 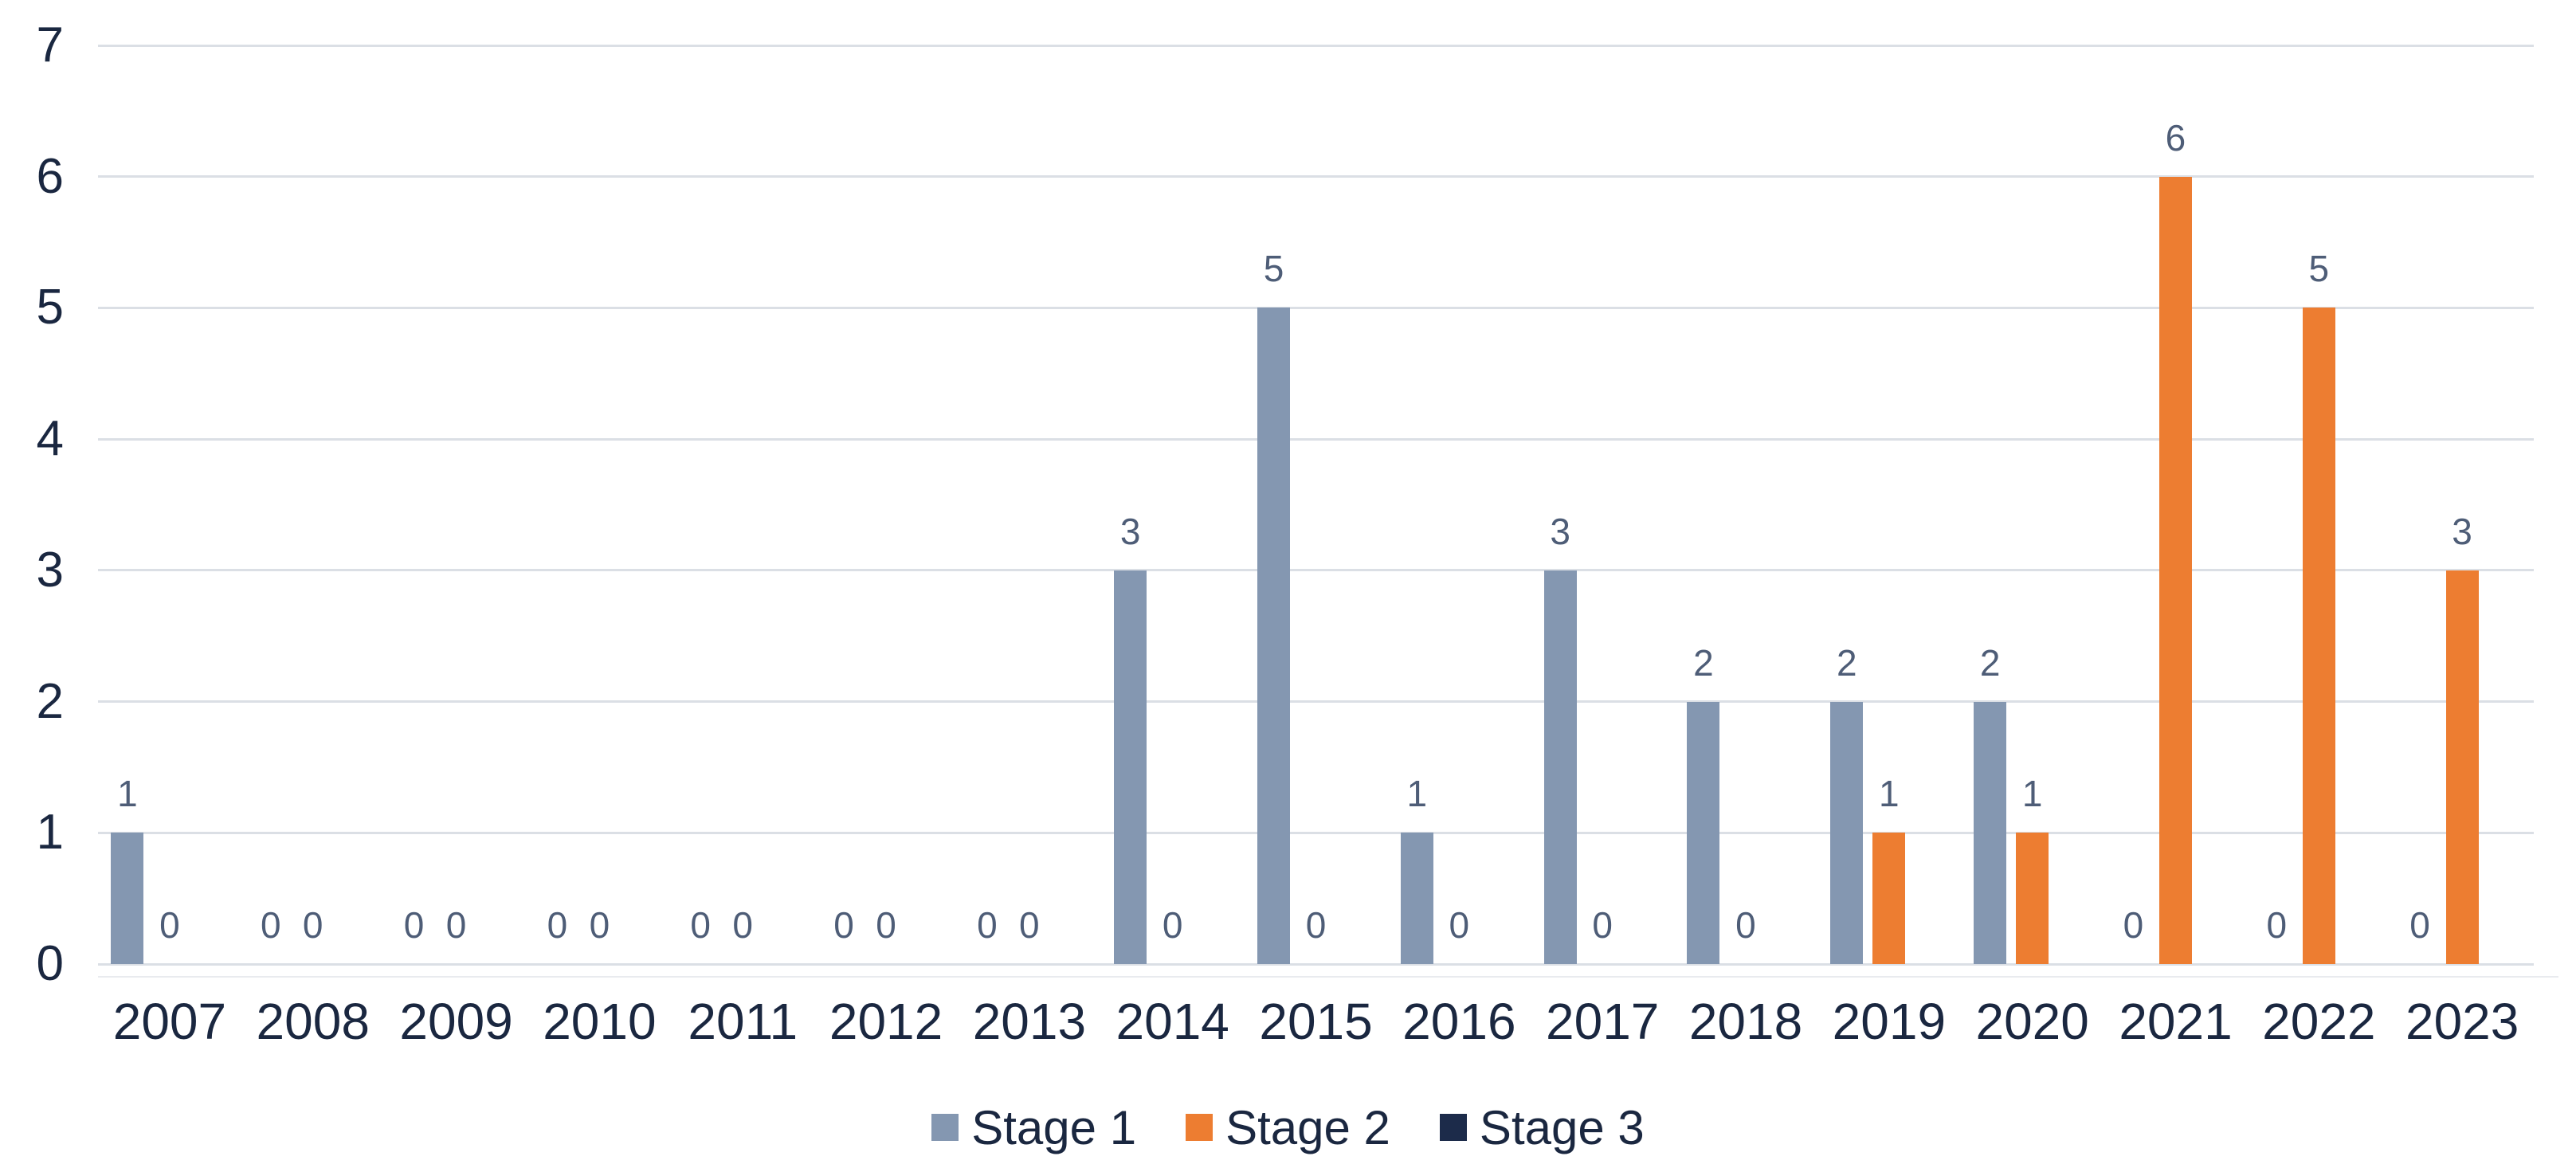 I want to click on bar-stage-1-2020, so click(x=1991, y=832).